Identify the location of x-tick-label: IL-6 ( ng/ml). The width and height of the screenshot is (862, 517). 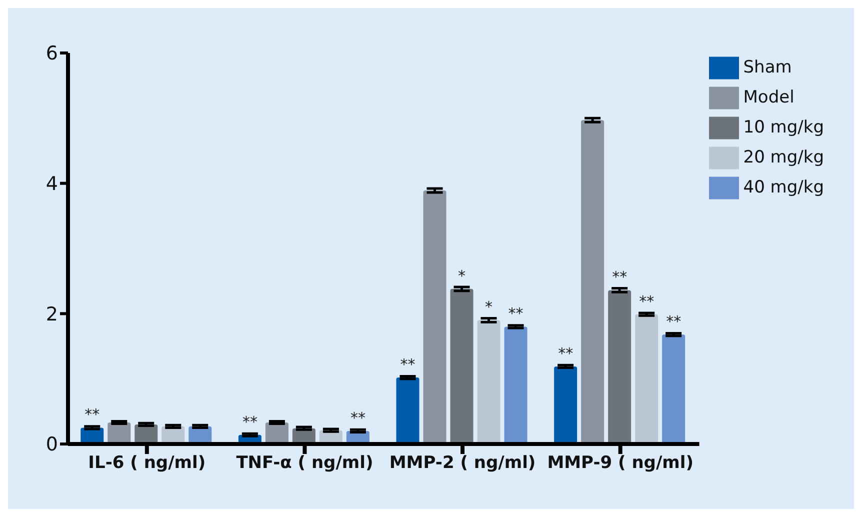
(147, 463).